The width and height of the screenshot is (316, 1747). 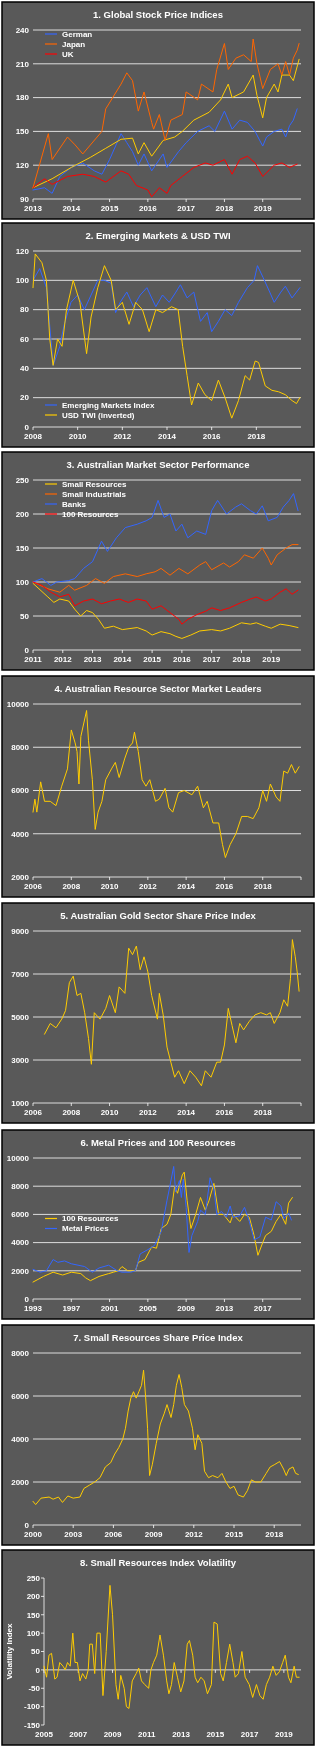 I want to click on legend-label: Small Resources, so click(x=95, y=484).